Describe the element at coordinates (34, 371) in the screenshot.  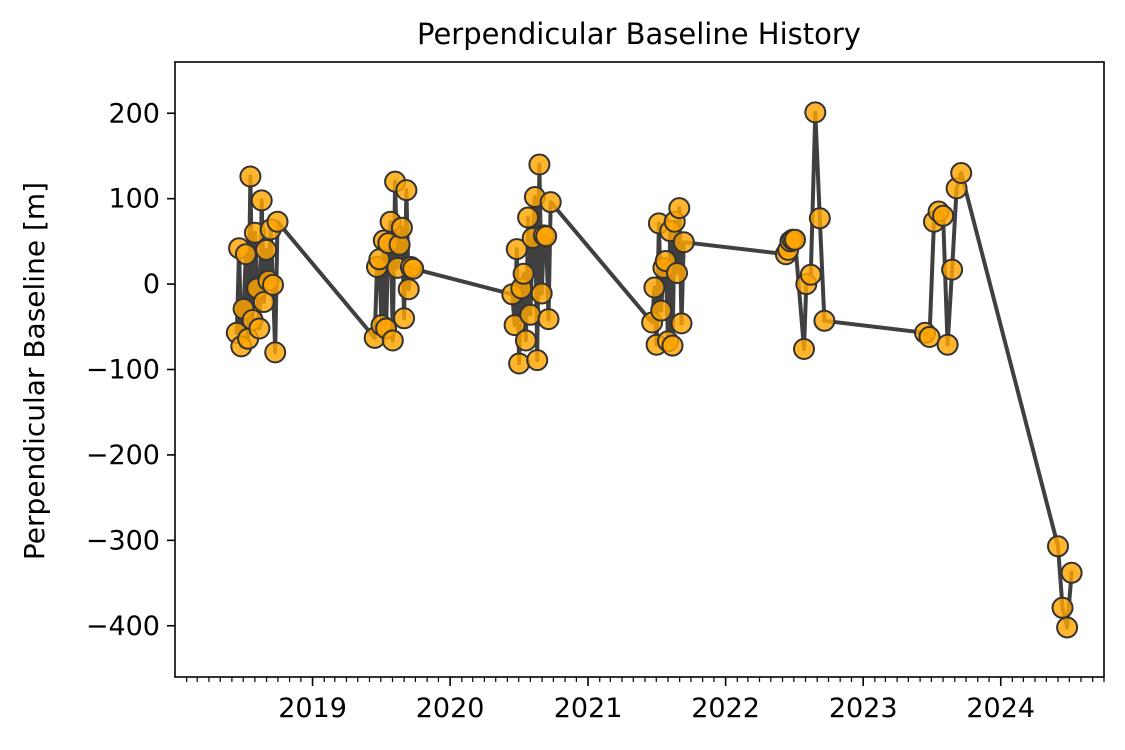
I see `y-axis-label: Perpendicular Baseline [m]` at that location.